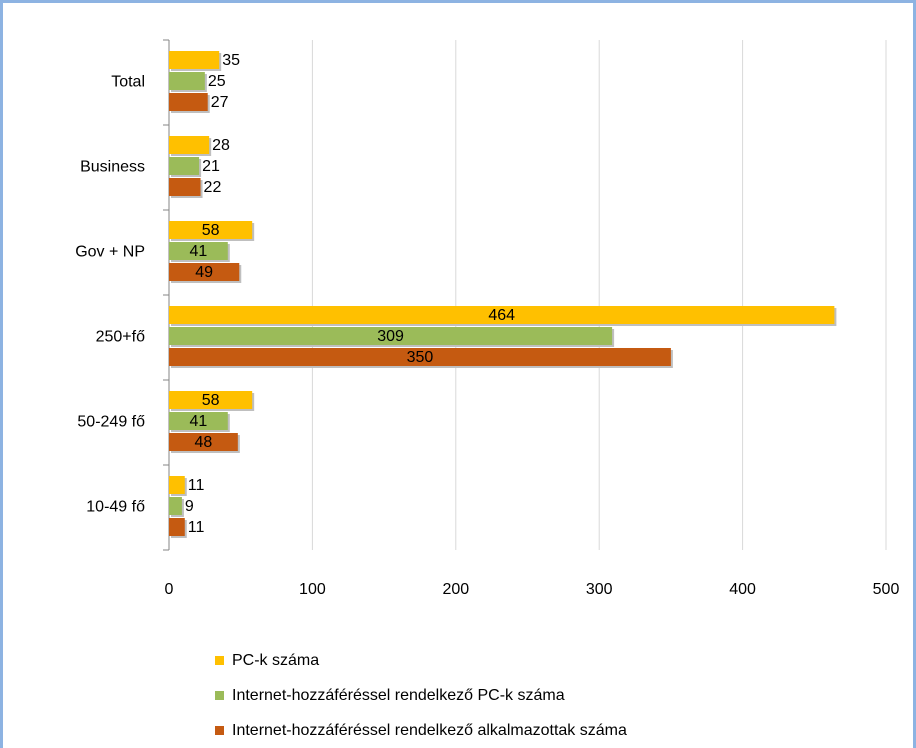 The height and width of the screenshot is (748, 916). I want to click on y-tick-label: Gov + NP, so click(110, 252).